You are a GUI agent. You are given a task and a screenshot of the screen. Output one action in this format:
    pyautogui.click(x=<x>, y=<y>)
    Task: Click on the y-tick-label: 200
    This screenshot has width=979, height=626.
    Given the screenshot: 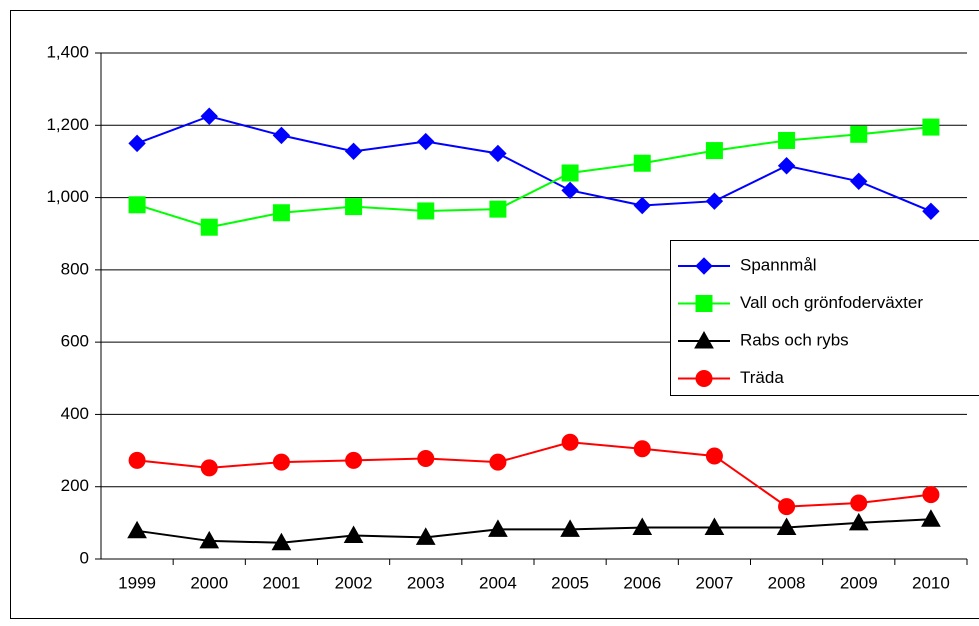 What is the action you would take?
    pyautogui.click(x=75, y=485)
    